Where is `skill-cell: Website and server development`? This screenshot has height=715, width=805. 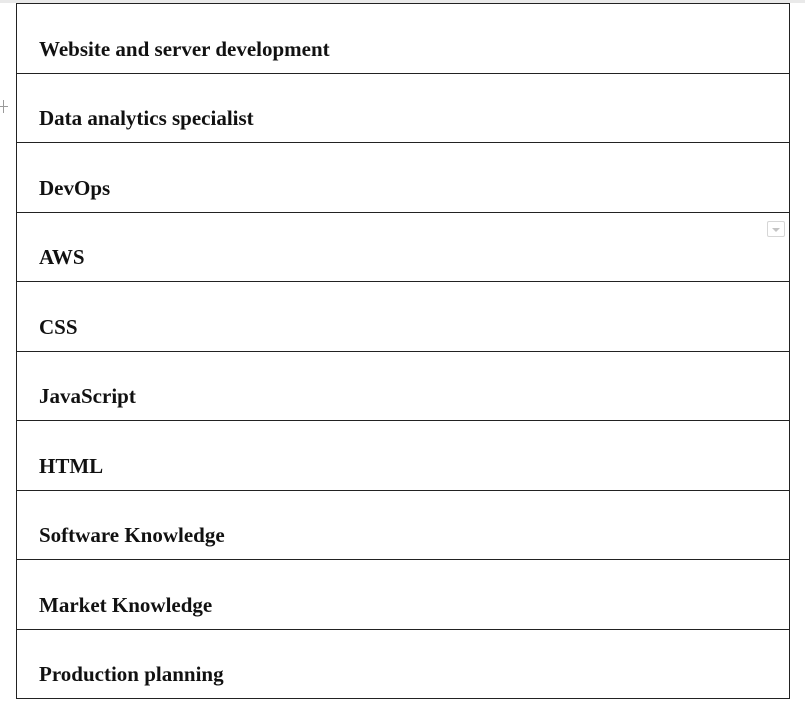
skill-cell: Website and server development is located at coordinates (403, 38).